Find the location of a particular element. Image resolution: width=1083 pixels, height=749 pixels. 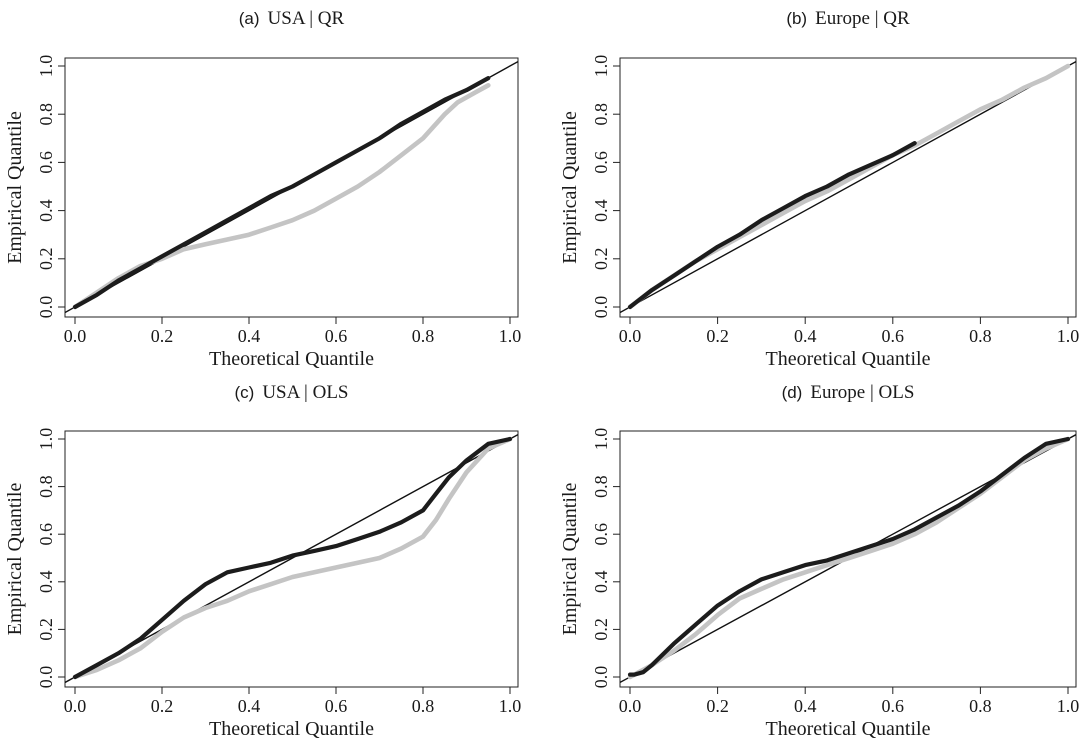

panel-letter: (a) is located at coordinates (249, 18).